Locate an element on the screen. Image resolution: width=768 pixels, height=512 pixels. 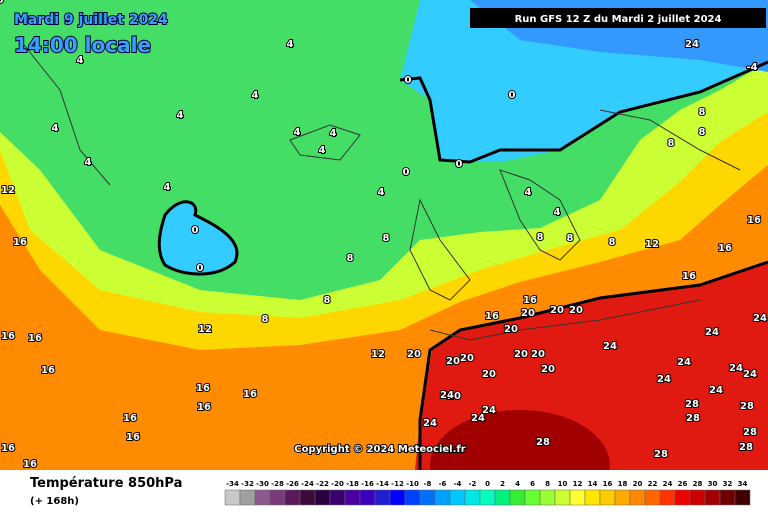
legend-label: 32 is located at coordinates (728, 484).